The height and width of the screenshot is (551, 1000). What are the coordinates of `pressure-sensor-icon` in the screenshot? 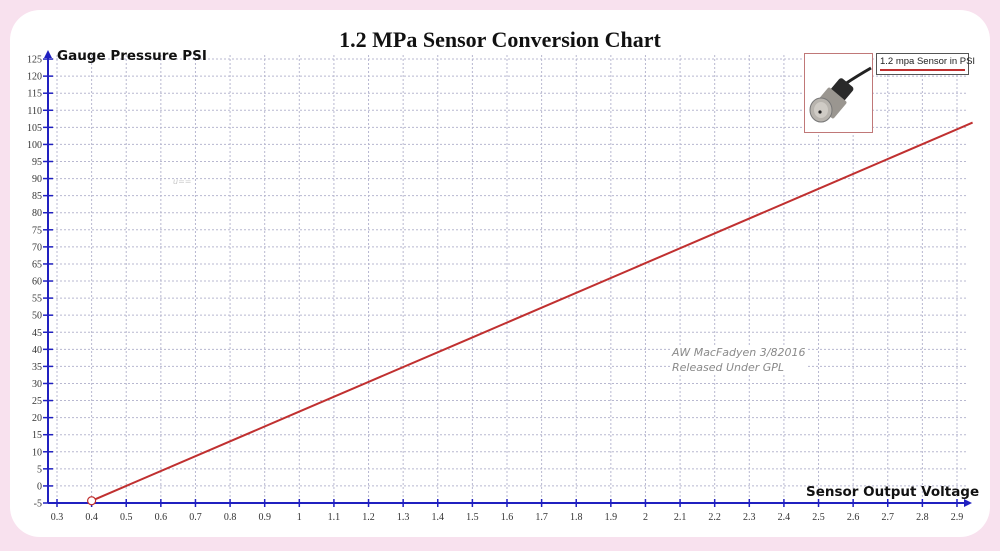 It's located at (840, 94).